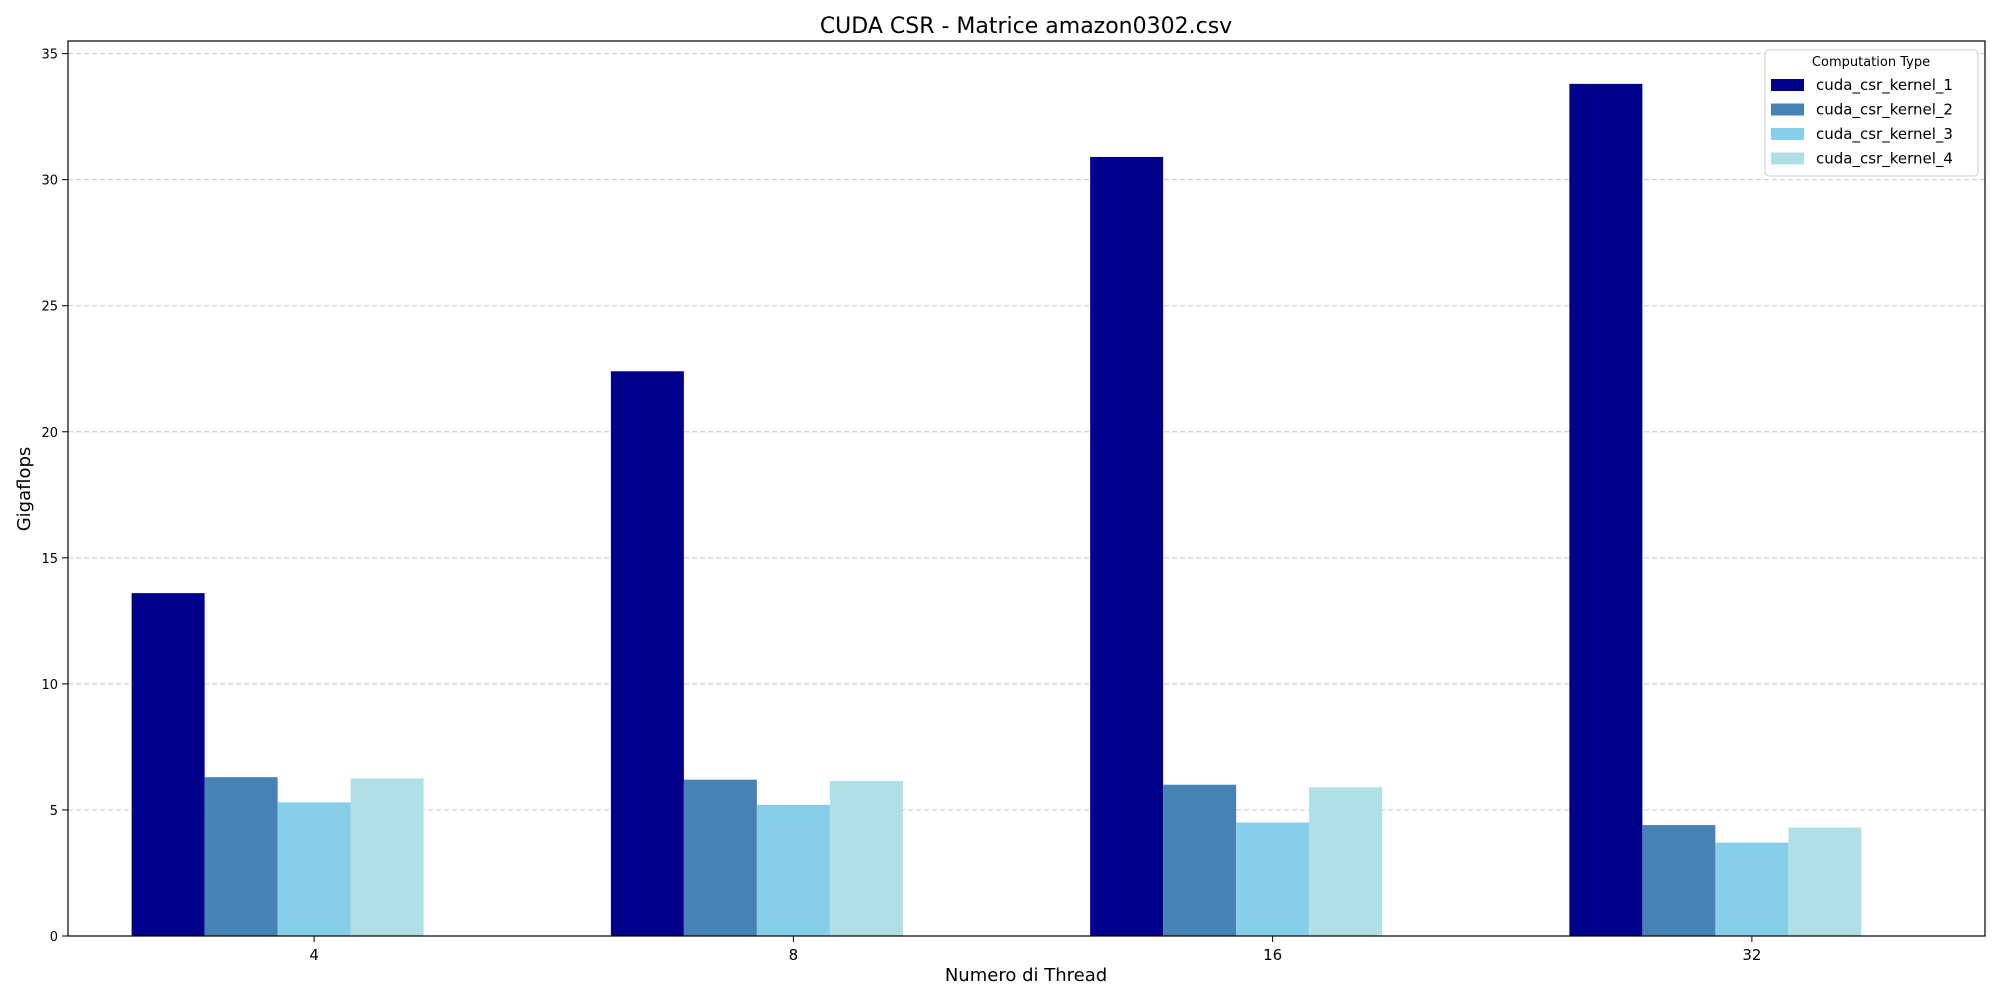 Image resolution: width=2000 pixels, height=1000 pixels. Describe the element at coordinates (49, 307) in the screenshot. I see `y-tick-label: 25` at that location.